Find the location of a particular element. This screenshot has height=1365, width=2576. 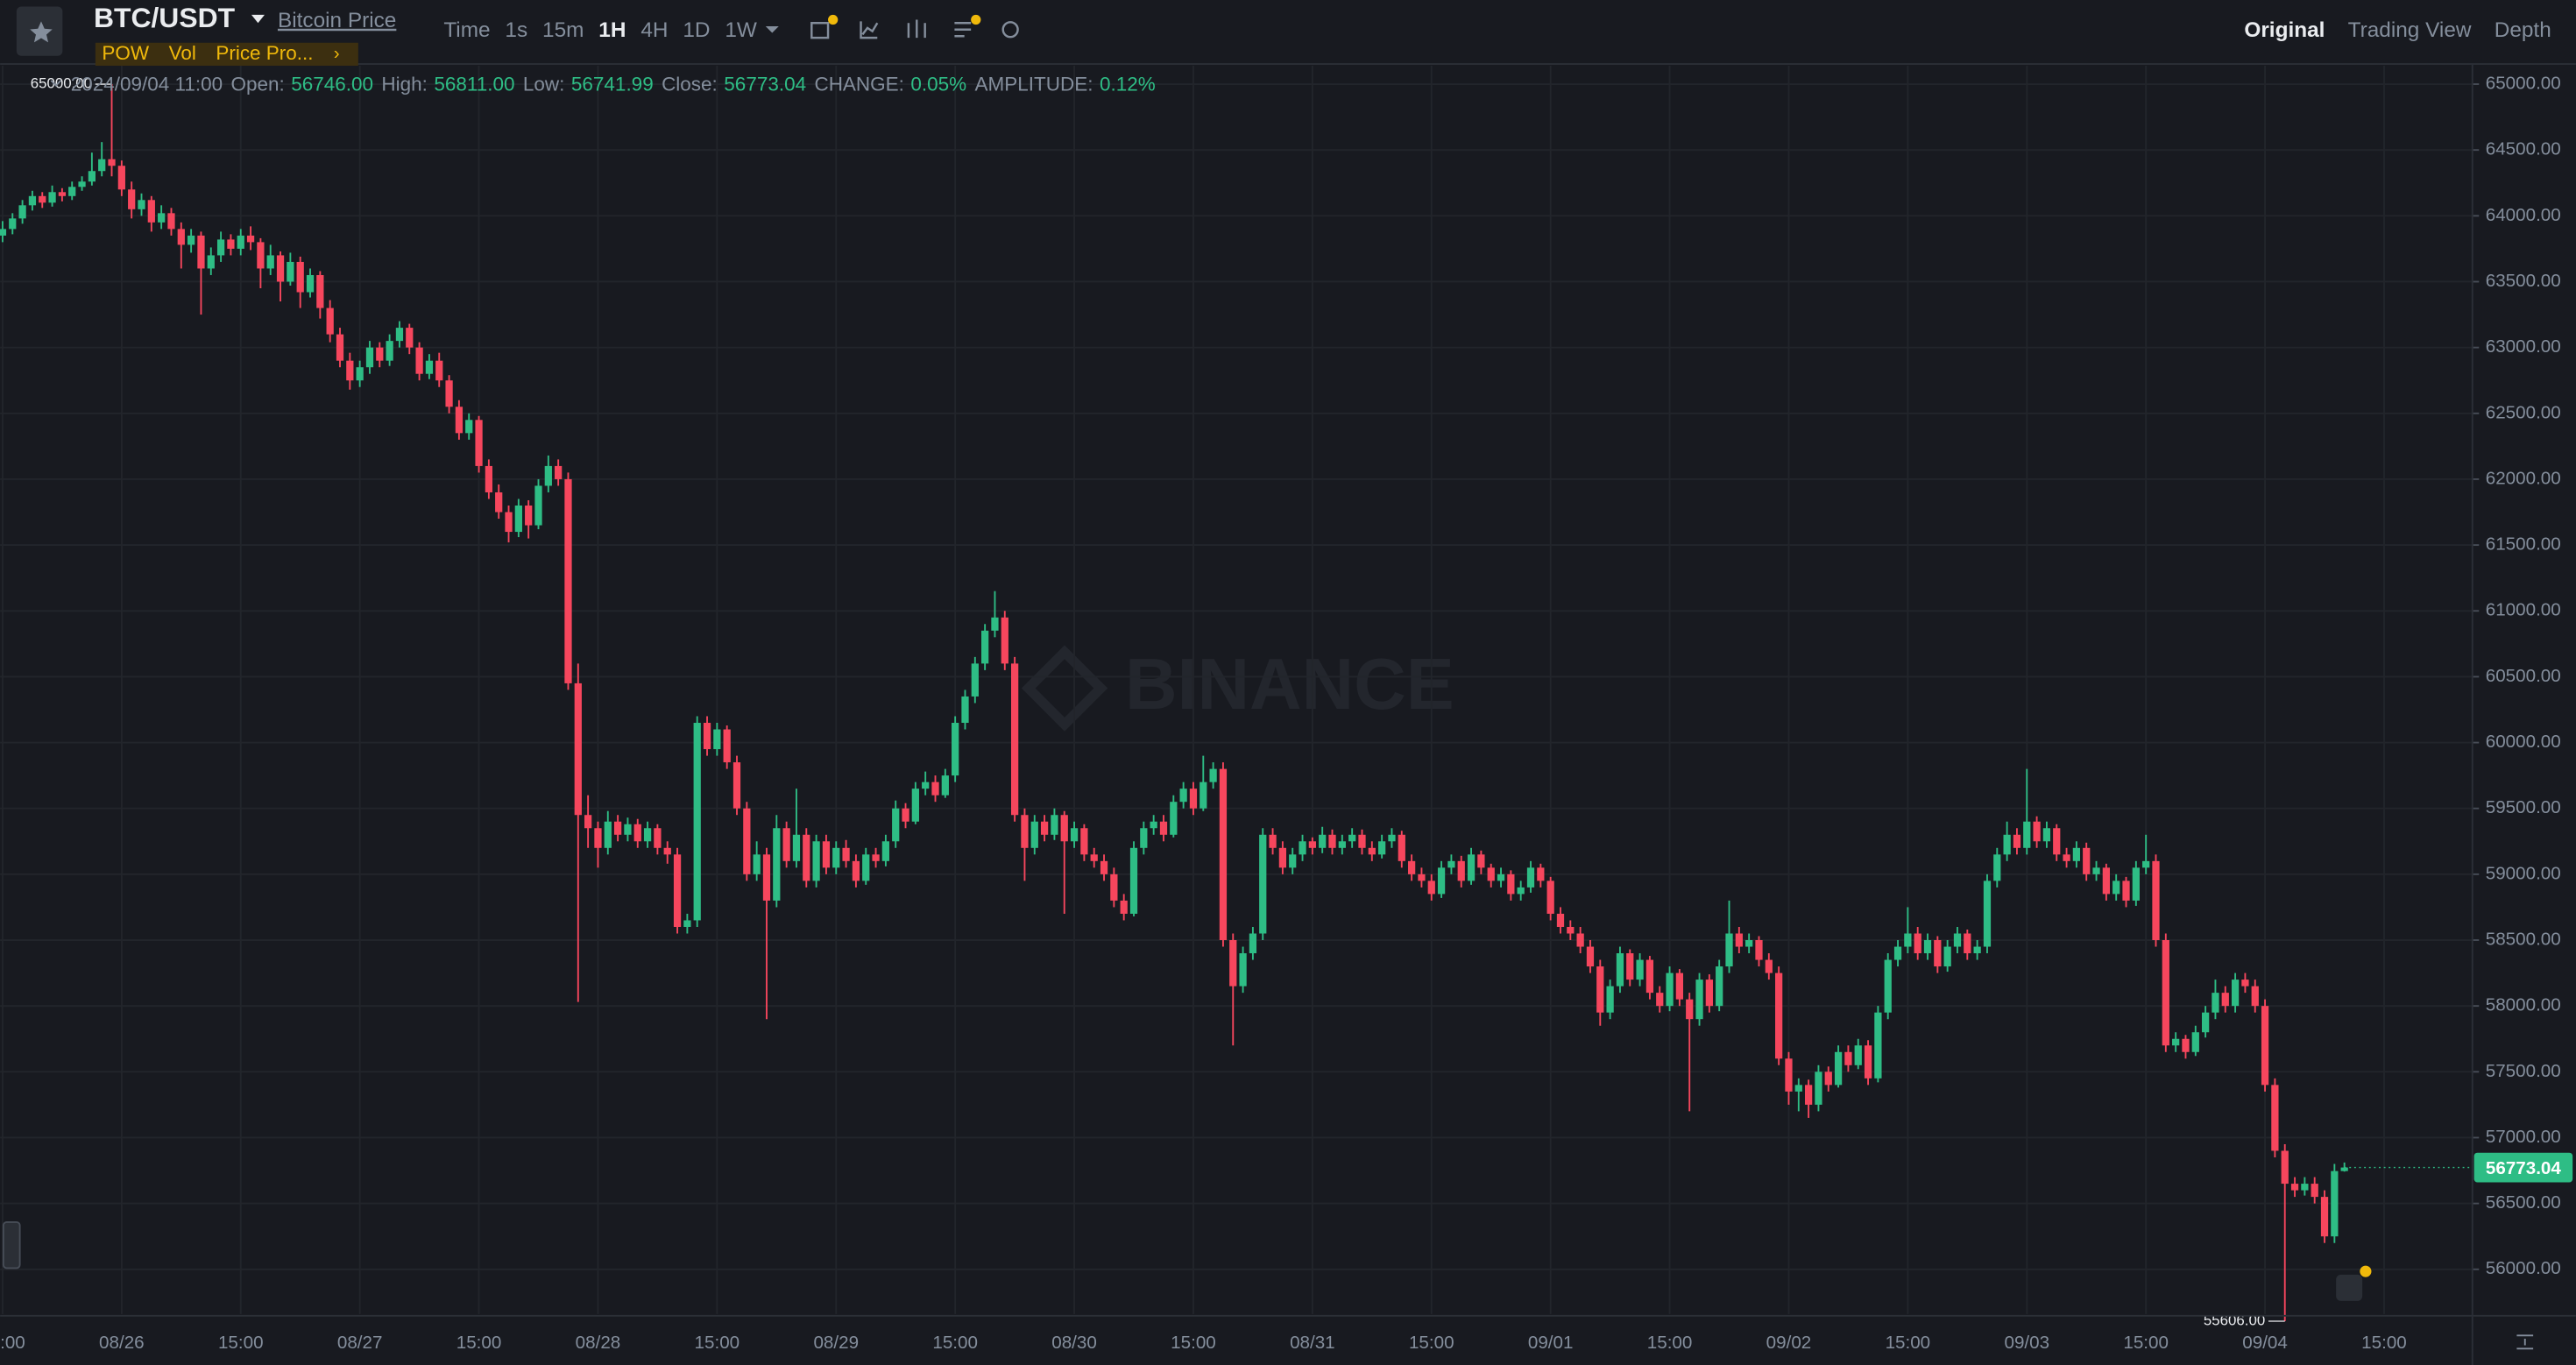

y-tick-label: 61500.00 is located at coordinates (2523, 544).